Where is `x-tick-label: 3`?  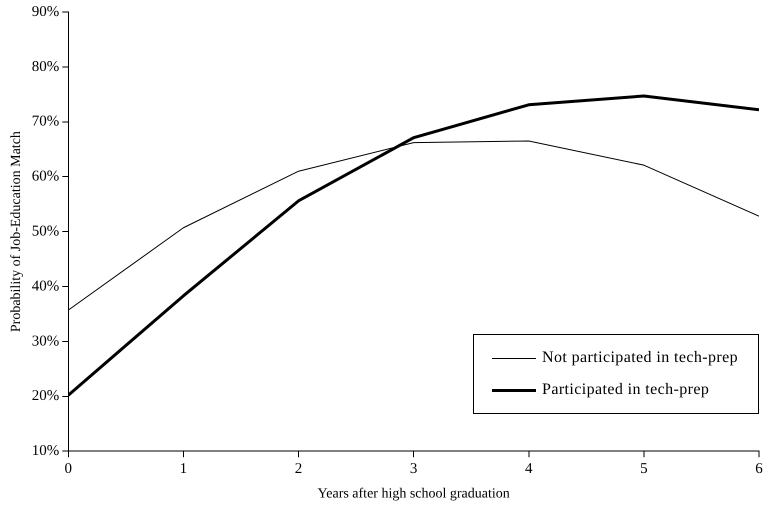
x-tick-label: 3 is located at coordinates (414, 469).